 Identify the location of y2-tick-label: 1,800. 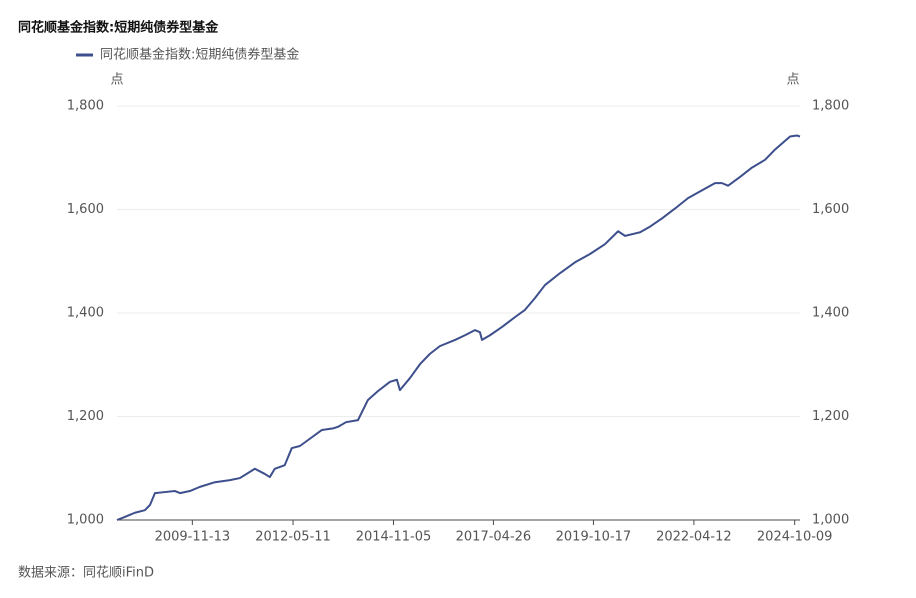
(830, 106).